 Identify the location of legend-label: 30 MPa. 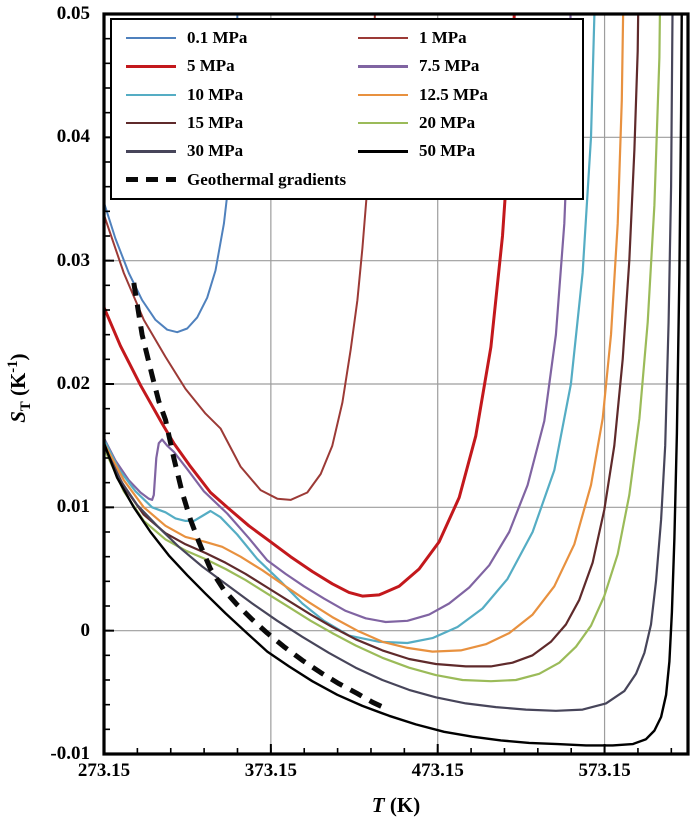
(215, 151).